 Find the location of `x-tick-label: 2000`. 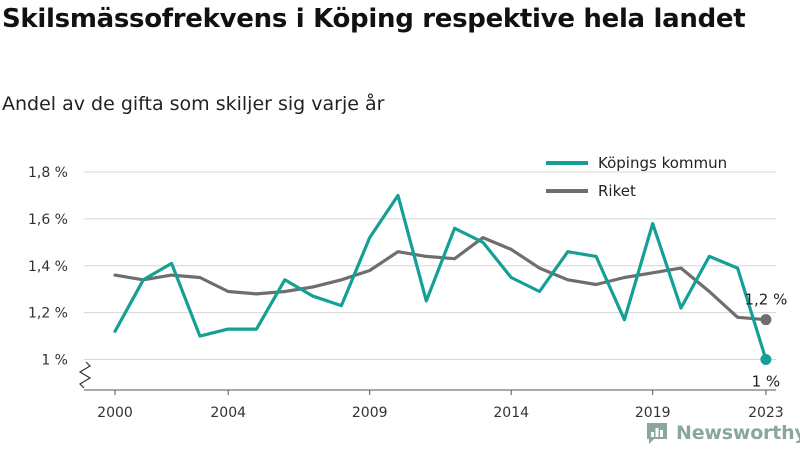

x-tick-label: 2000 is located at coordinates (115, 413).